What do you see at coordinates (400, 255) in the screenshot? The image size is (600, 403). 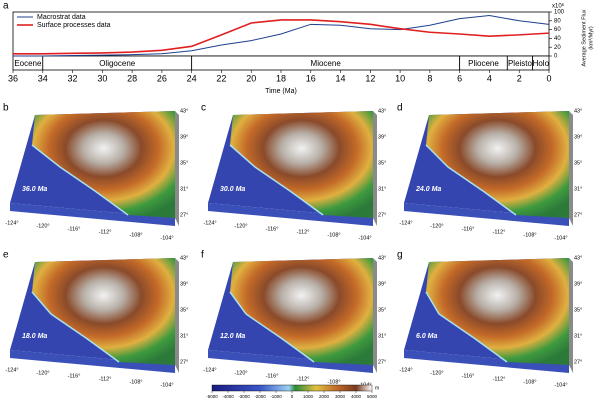 I see `panel-letter: g` at bounding box center [400, 255].